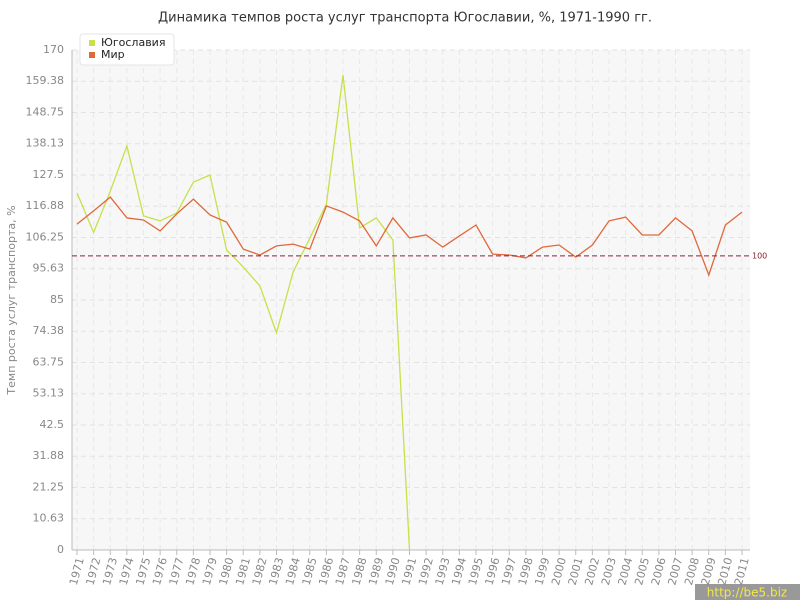  I want to click on y-tick-label: 95.63, so click(49, 268).